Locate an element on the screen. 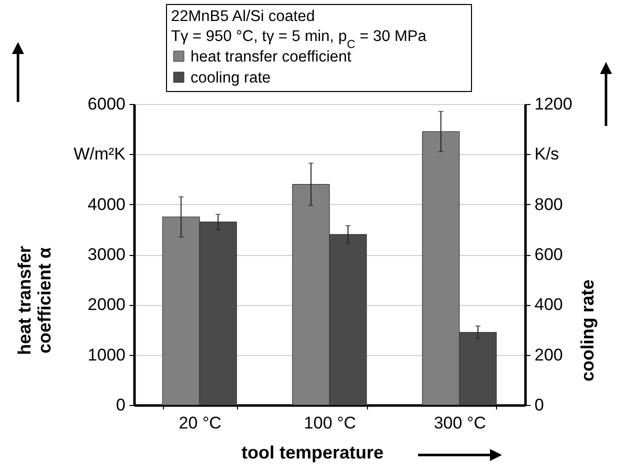 This screenshot has height=469, width=621. y-tick-label: 4000 is located at coordinates (107, 204).